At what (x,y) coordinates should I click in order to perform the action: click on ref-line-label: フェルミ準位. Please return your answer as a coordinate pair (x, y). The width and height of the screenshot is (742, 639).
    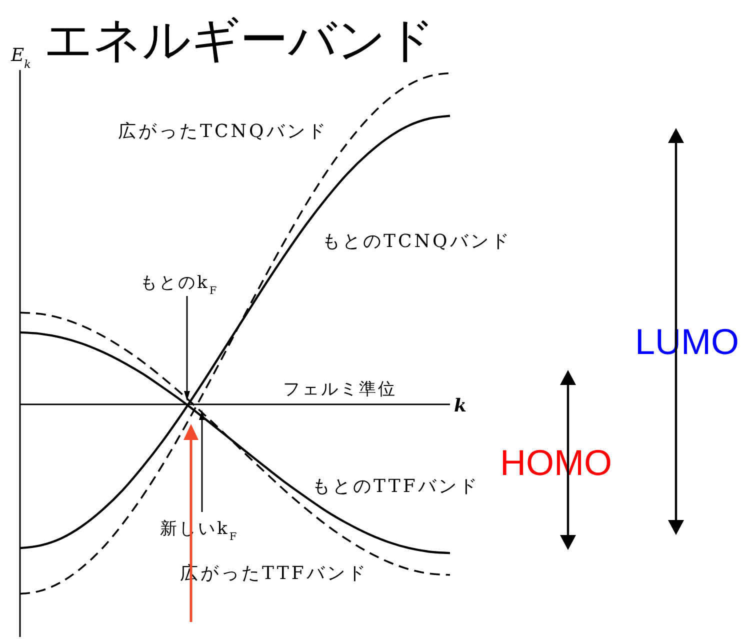
    Looking at the image, I should click on (340, 389).